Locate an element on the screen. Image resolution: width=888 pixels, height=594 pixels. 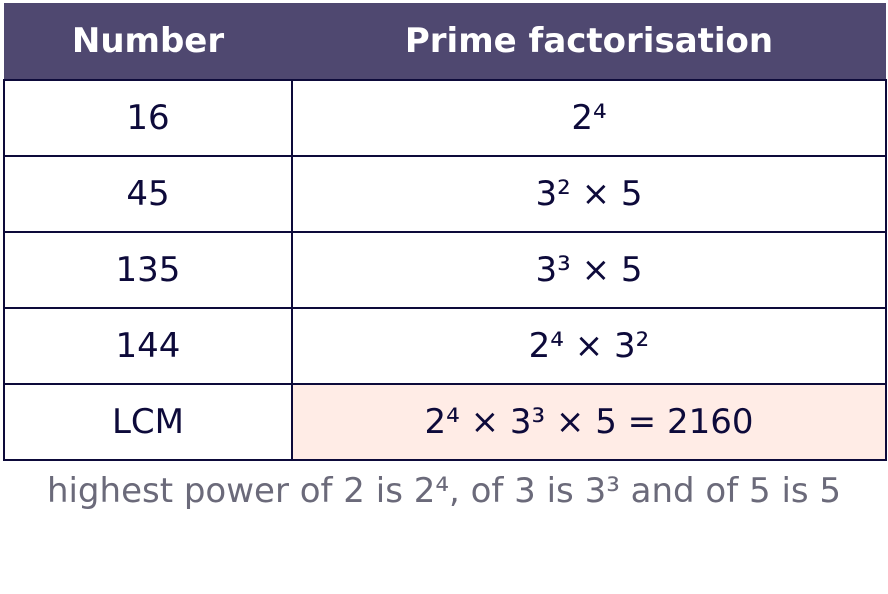
table-cell: 144 is located at coordinates (148, 346).